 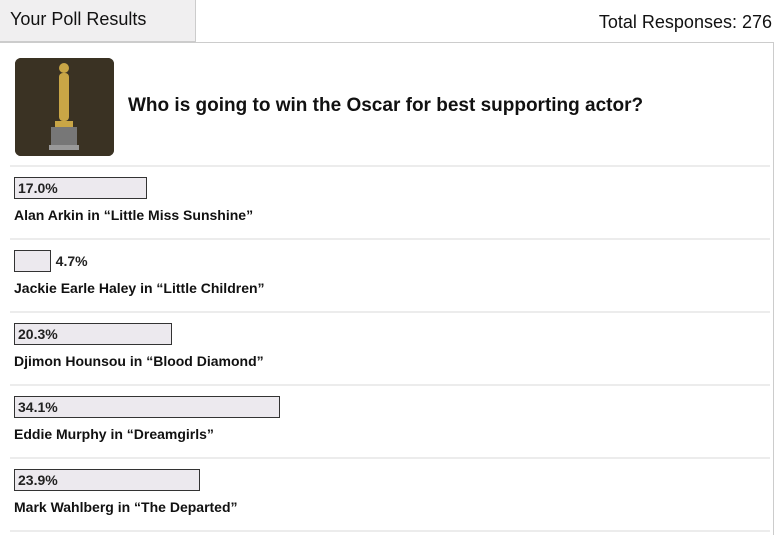 I want to click on percent-label: 4.7%, so click(x=71, y=261).